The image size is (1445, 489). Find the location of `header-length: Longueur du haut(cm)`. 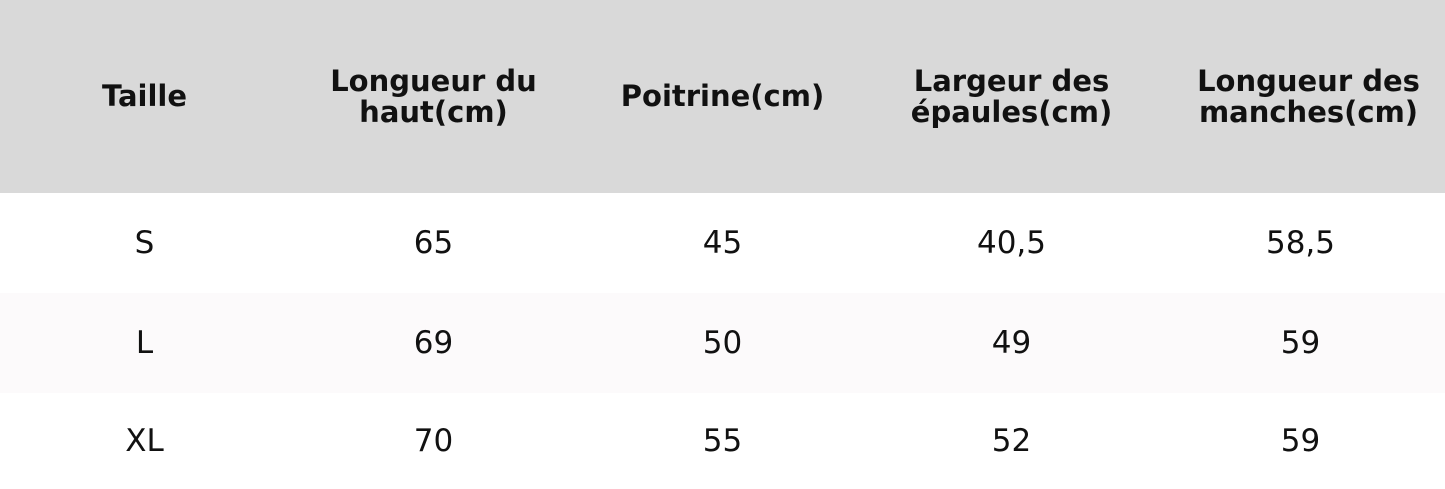

header-length: Longueur du haut(cm) is located at coordinates (433, 96).